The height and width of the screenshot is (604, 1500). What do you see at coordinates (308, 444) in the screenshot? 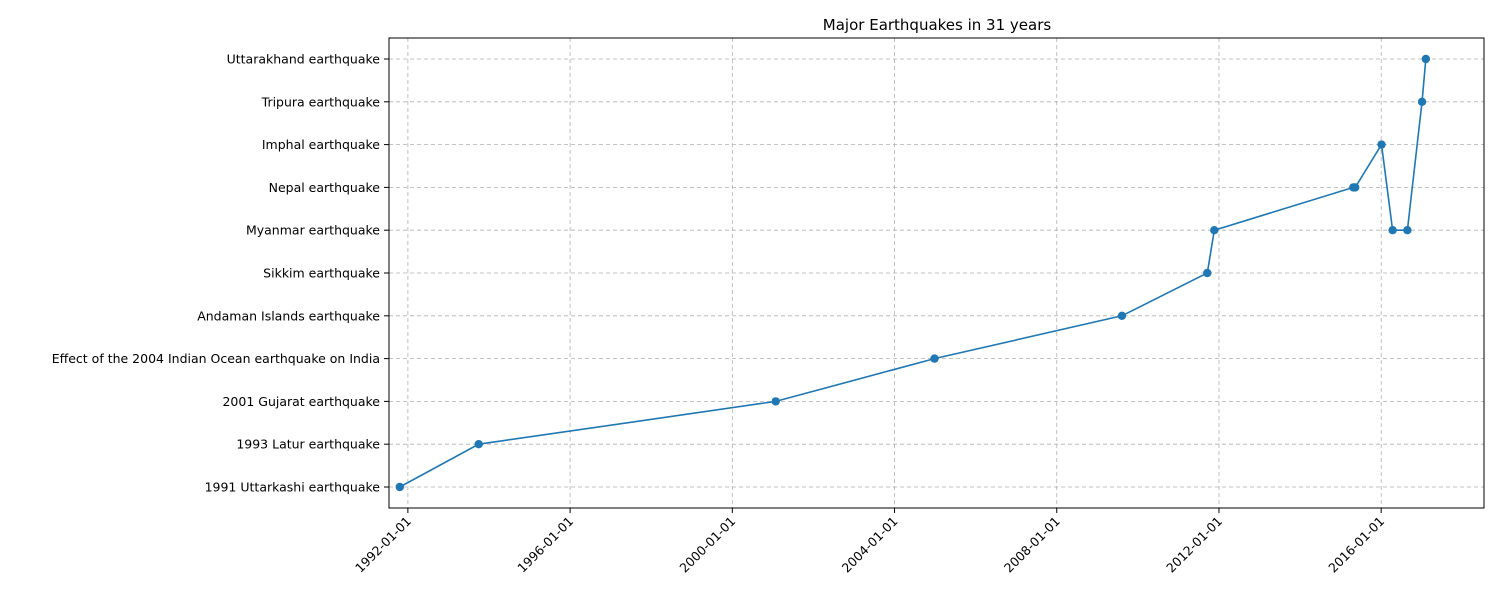
I see `y-tick-label: 1993 Latur earthquake` at bounding box center [308, 444].